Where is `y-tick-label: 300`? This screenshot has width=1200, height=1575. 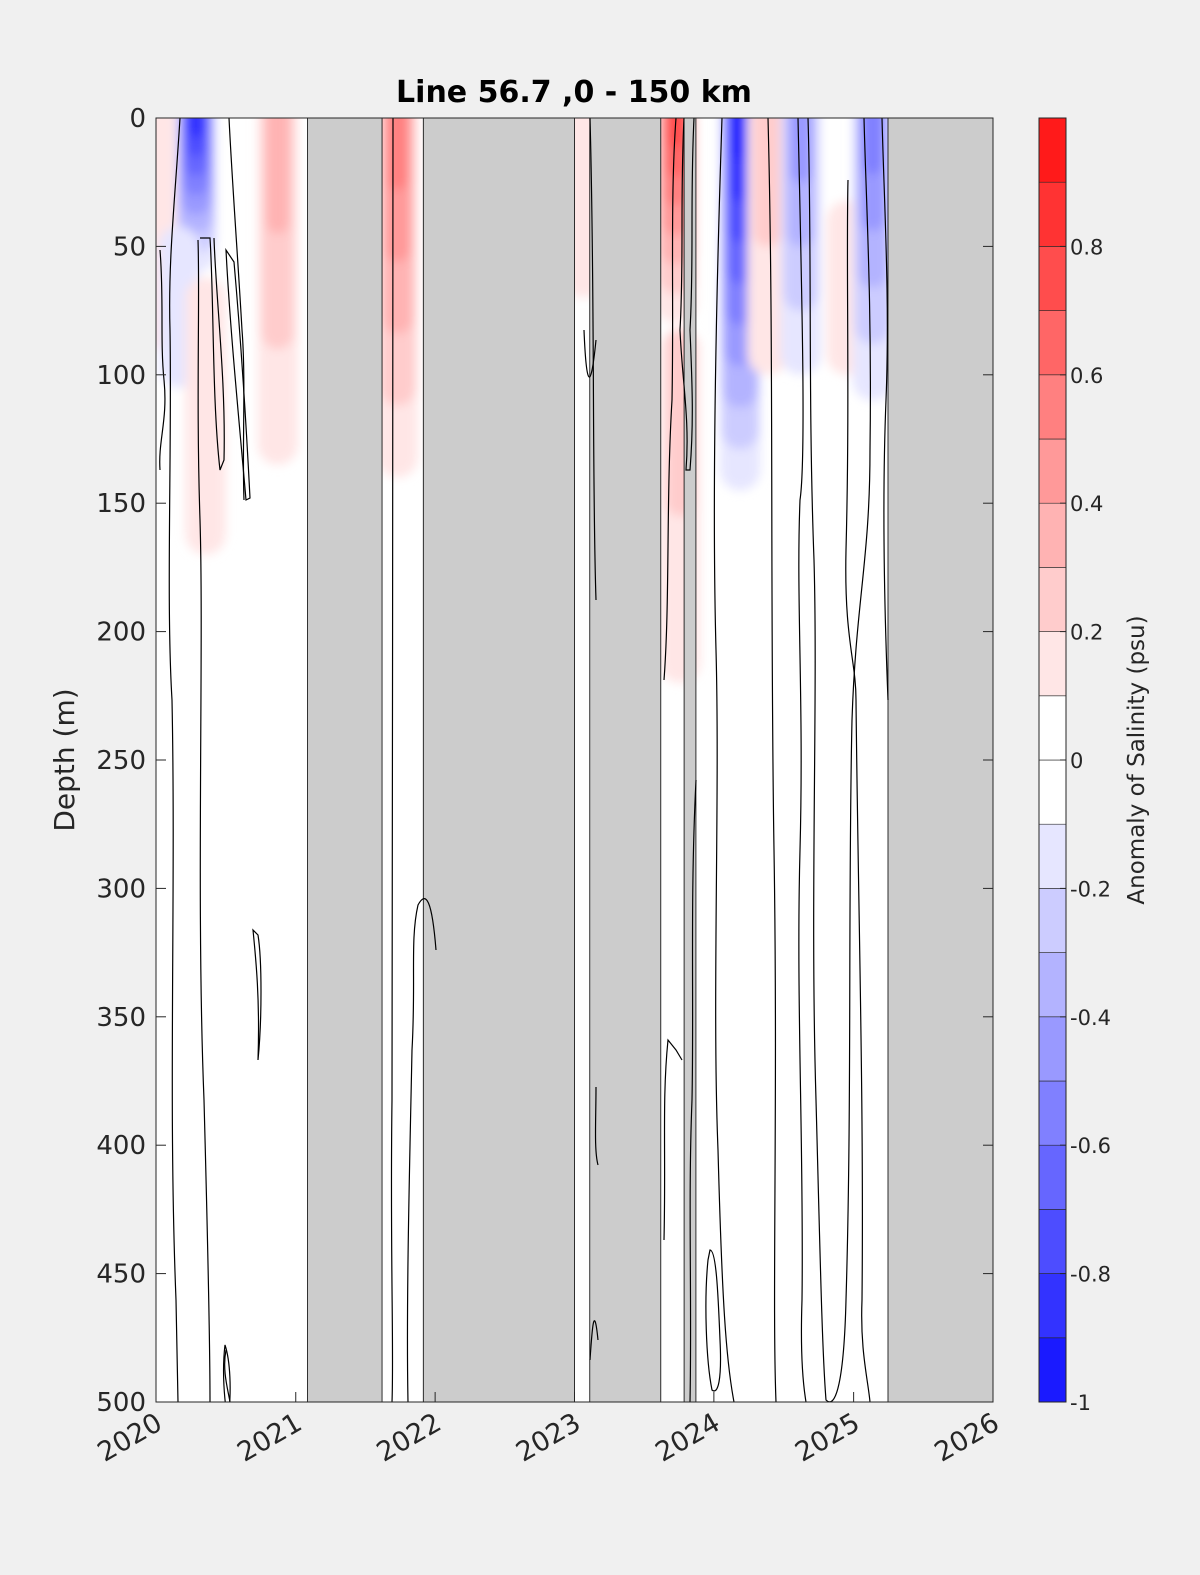 y-tick-label: 300 is located at coordinates (121, 889).